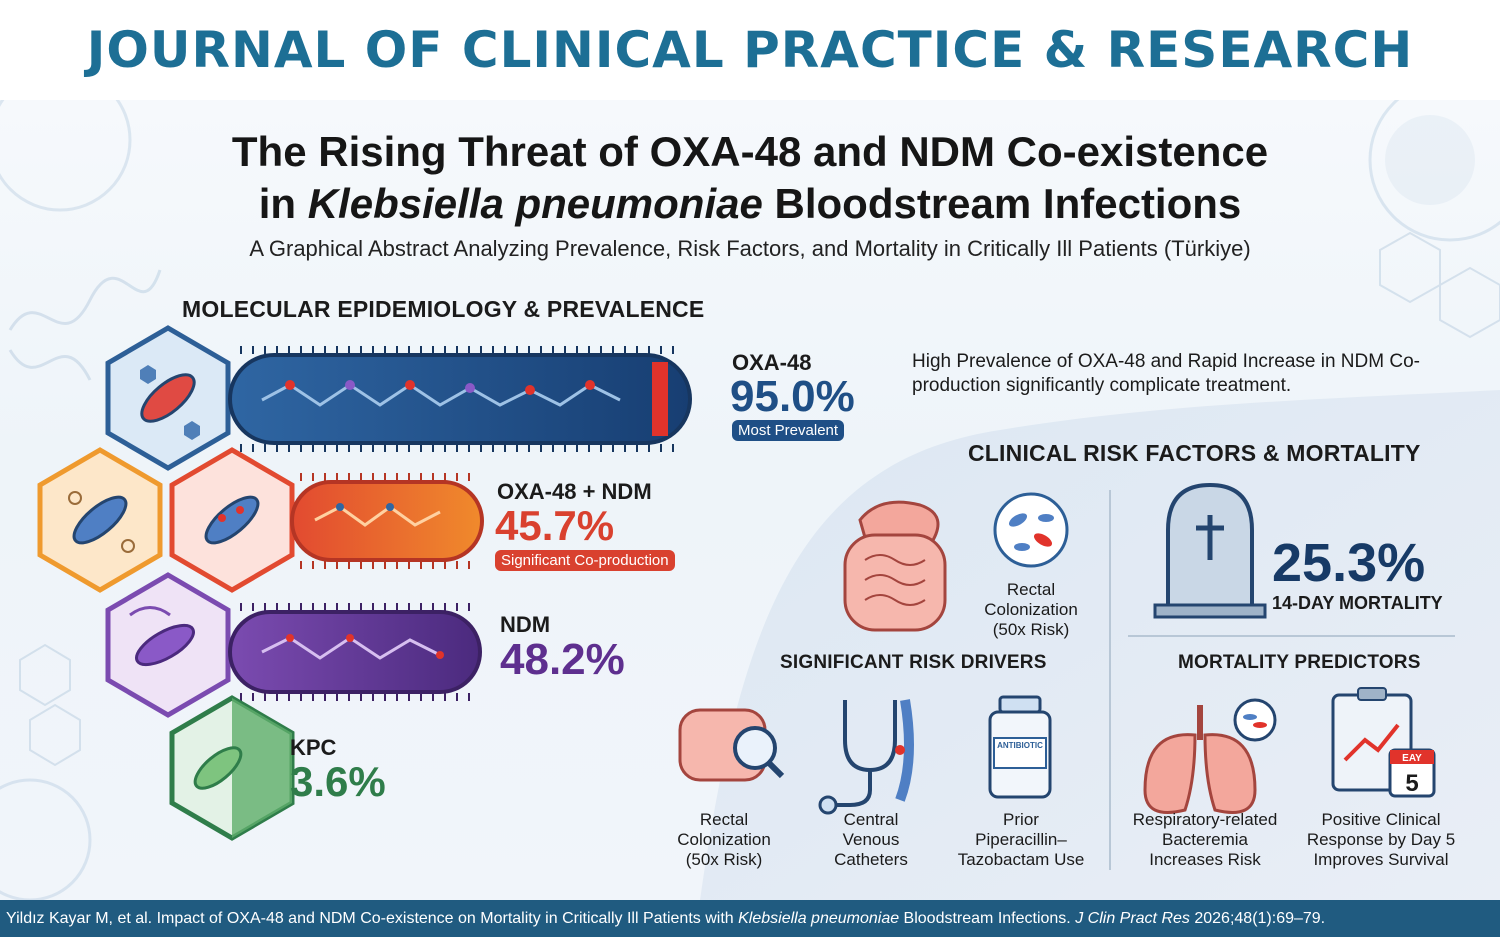 The height and width of the screenshot is (937, 1500). I want to click on clinical-heading: CLINICAL RISK FACTORS & MORTALITY, so click(1194, 453).